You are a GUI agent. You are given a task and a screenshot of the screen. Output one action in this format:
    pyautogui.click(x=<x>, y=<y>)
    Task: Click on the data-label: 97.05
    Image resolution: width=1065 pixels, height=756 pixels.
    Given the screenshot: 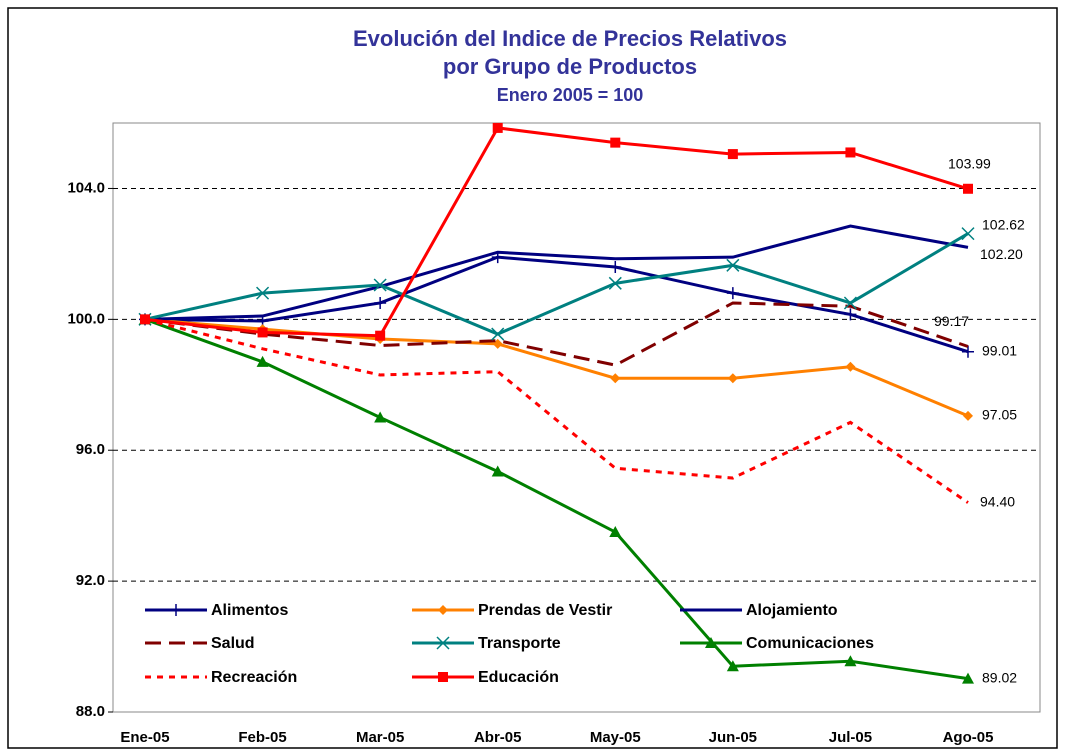 What is the action you would take?
    pyautogui.click(x=999, y=415)
    